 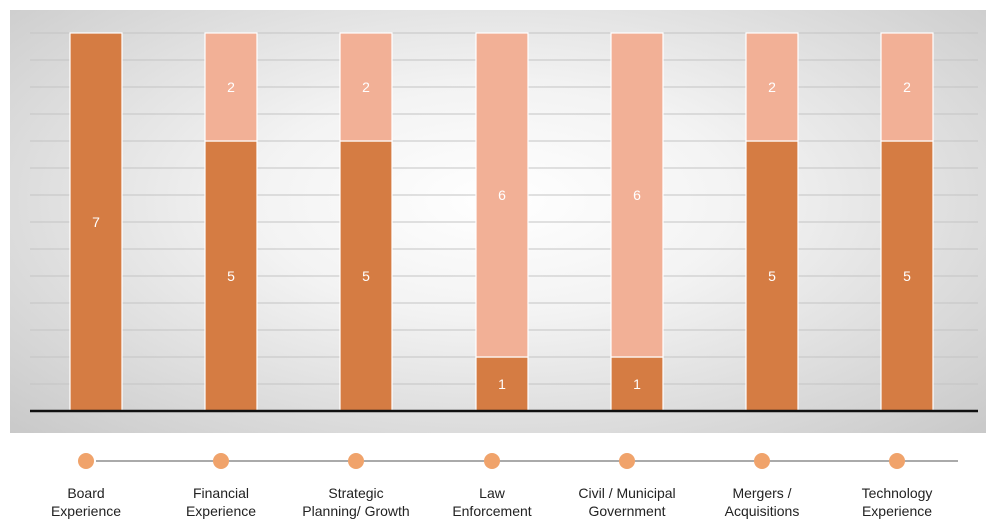 I want to click on category-label: Strategic Planning/ Growth, so click(x=356, y=502).